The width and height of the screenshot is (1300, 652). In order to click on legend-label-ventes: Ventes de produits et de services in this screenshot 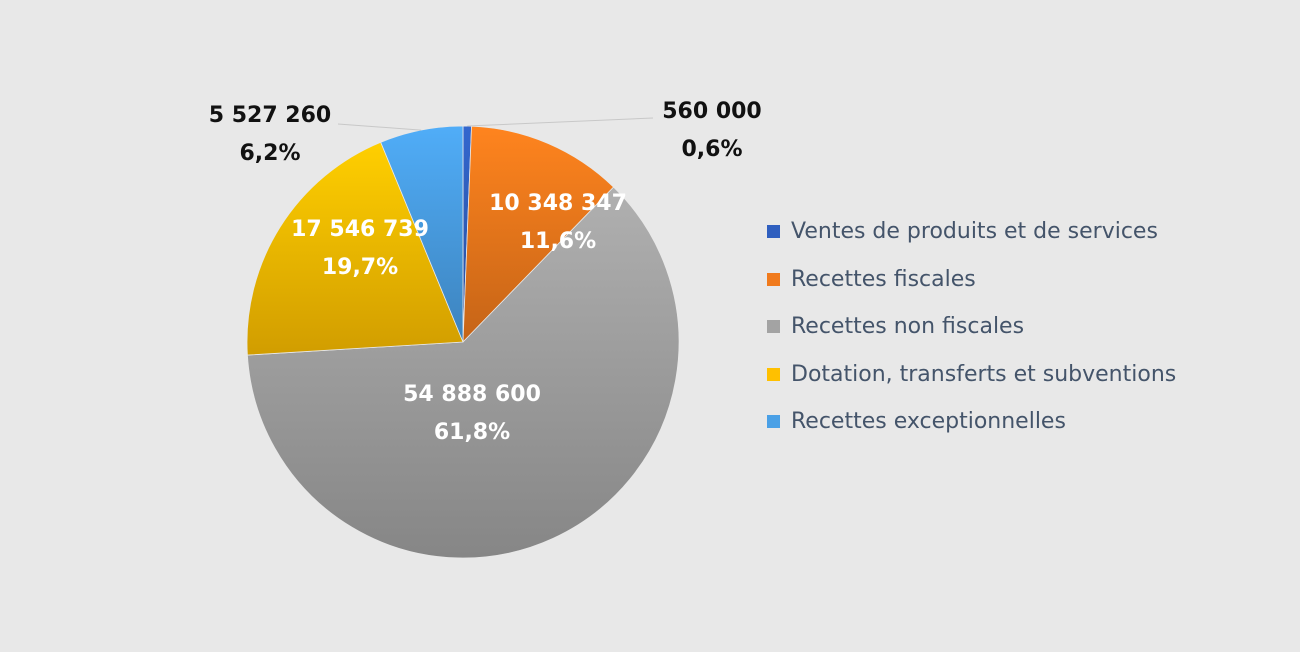, I will do `click(974, 232)`.